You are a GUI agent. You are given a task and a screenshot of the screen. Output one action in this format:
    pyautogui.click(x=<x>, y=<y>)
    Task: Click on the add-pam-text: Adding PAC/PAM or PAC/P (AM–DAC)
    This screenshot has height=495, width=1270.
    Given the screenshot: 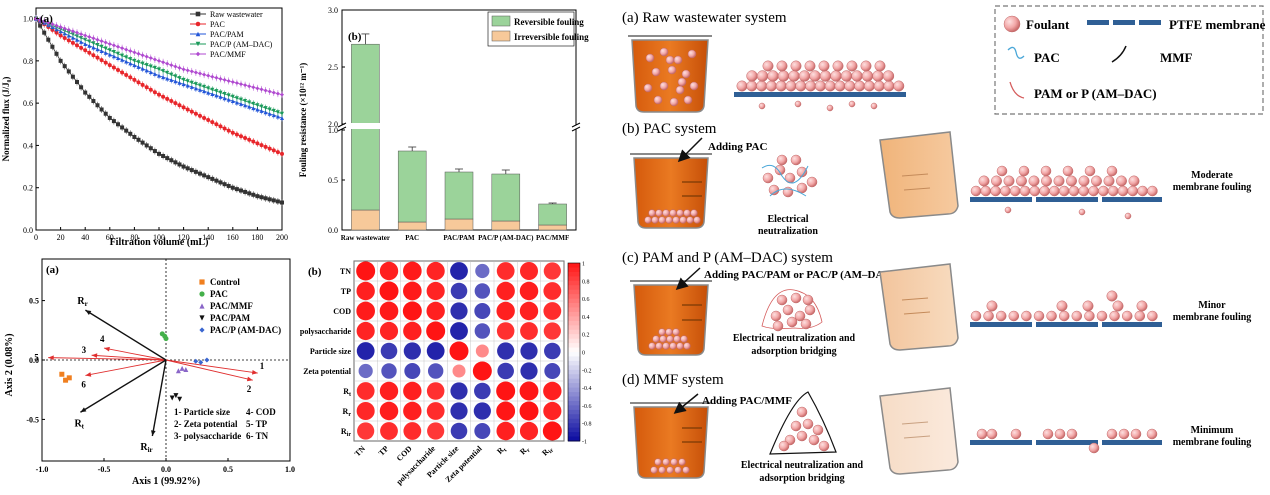 What is the action you would take?
    pyautogui.click(x=799, y=275)
    